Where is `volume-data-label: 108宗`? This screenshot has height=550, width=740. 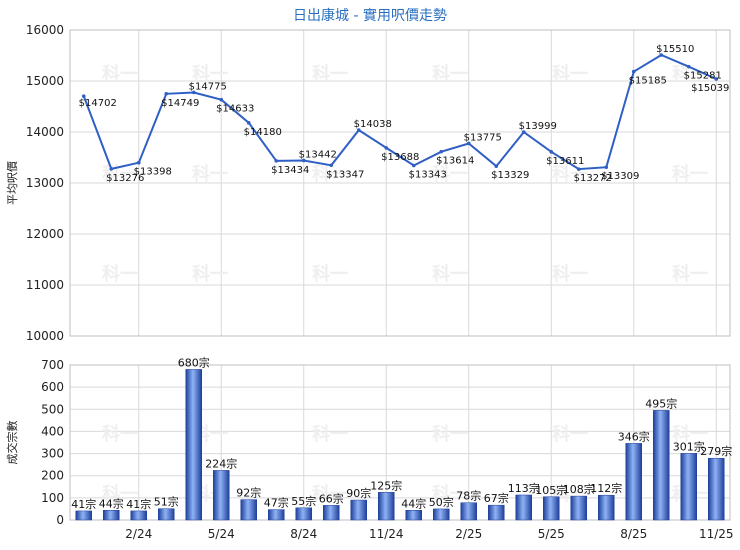
volume-data-label: 108宗 is located at coordinates (579, 489).